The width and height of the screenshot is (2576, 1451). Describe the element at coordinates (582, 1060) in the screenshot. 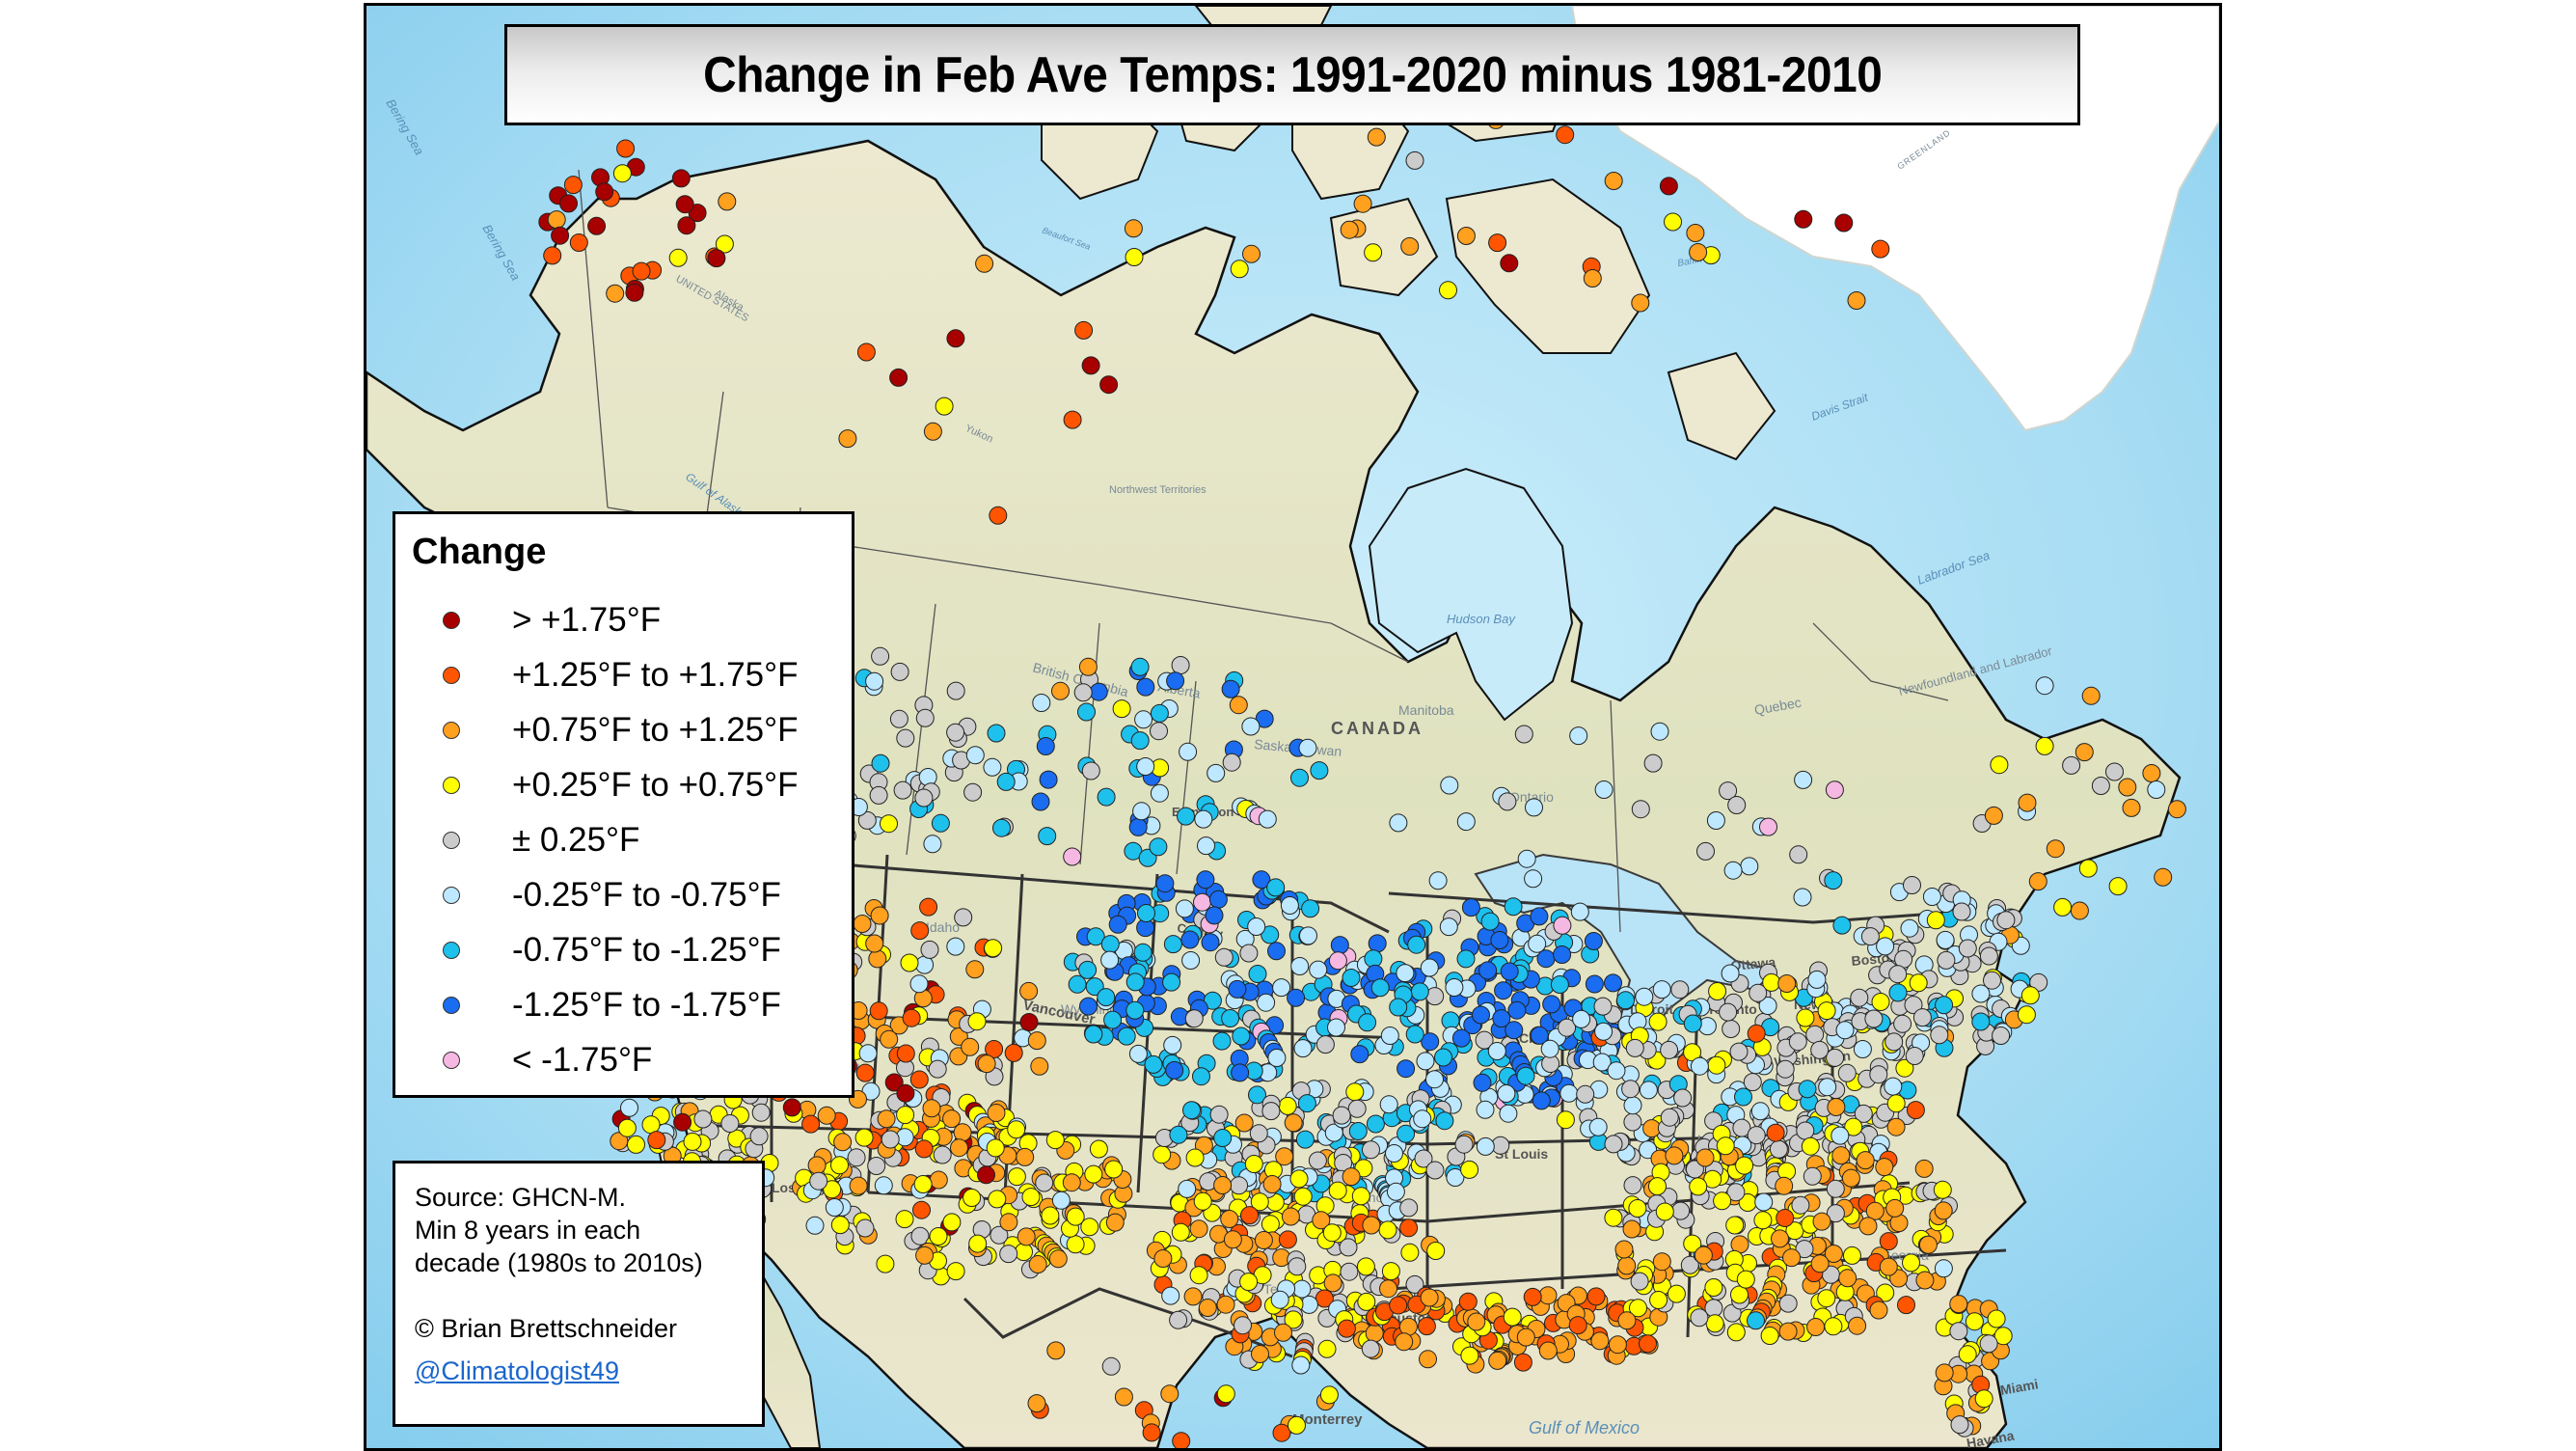

I see `legend-label: < -1.75°F` at that location.